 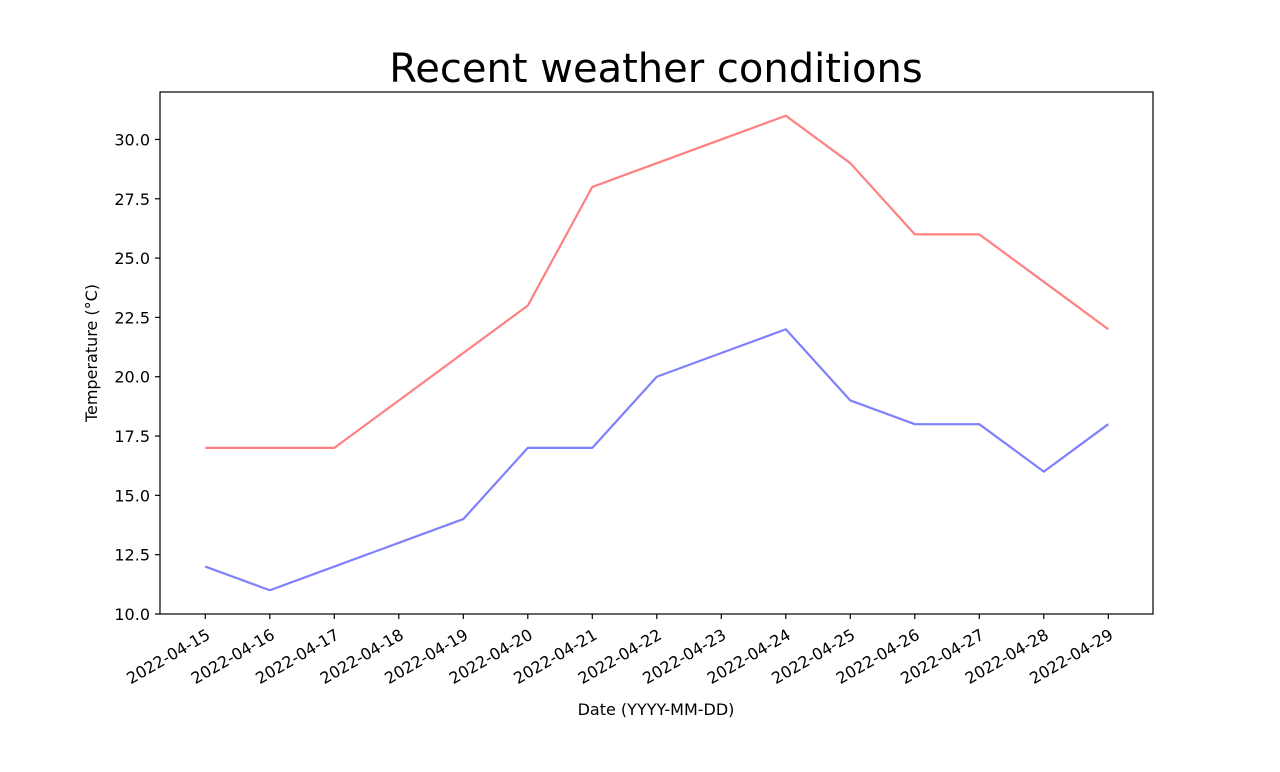 What do you see at coordinates (132, 495) in the screenshot?
I see `y-tick-label: 15.0` at bounding box center [132, 495].